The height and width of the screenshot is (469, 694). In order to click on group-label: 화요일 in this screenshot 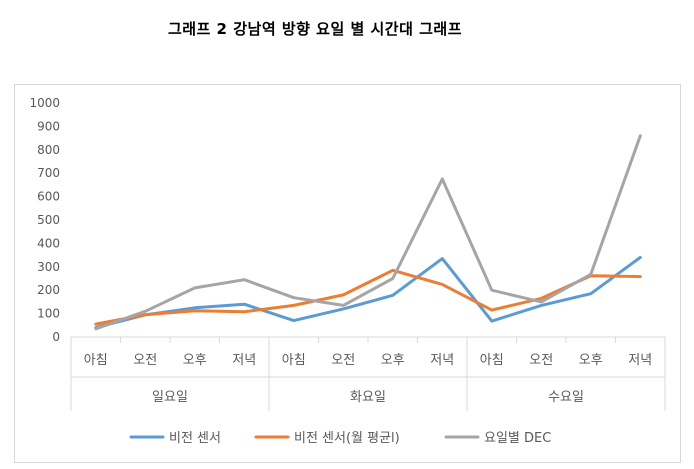, I will do `click(368, 397)`.